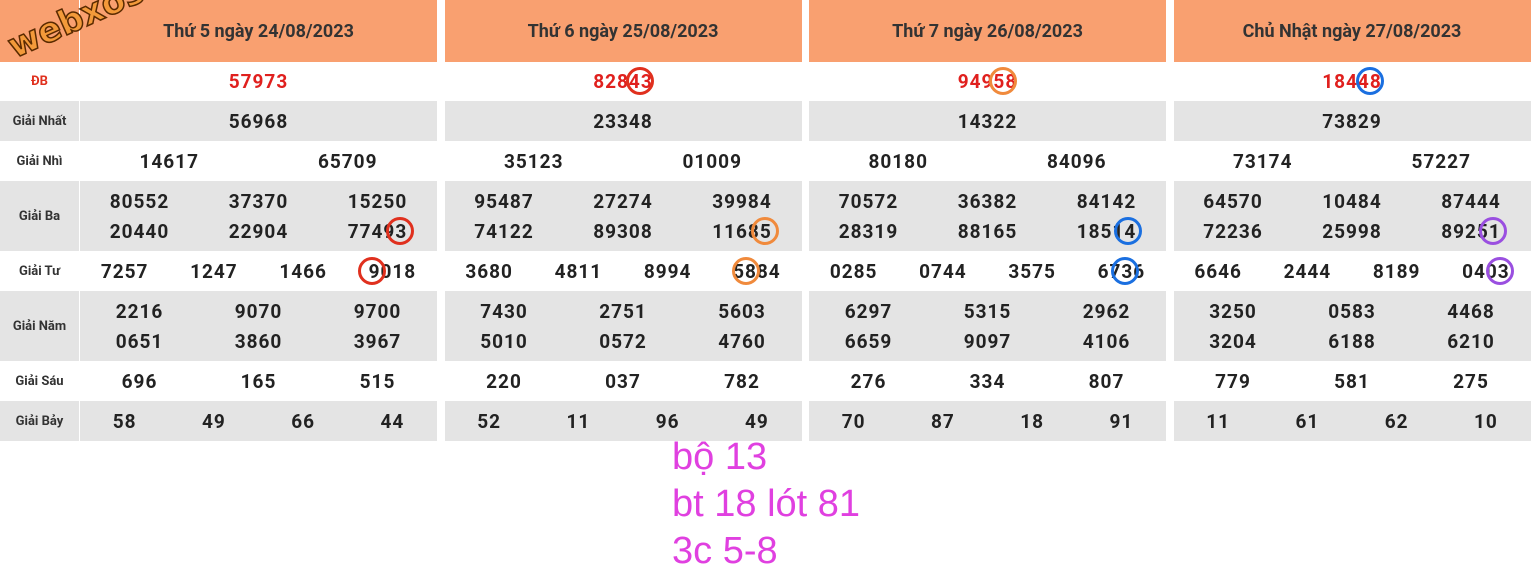 Image resolution: width=1539 pixels, height=583 pixels. What do you see at coordinates (347, 161) in the screenshot?
I see `prize-number: 65709` at bounding box center [347, 161].